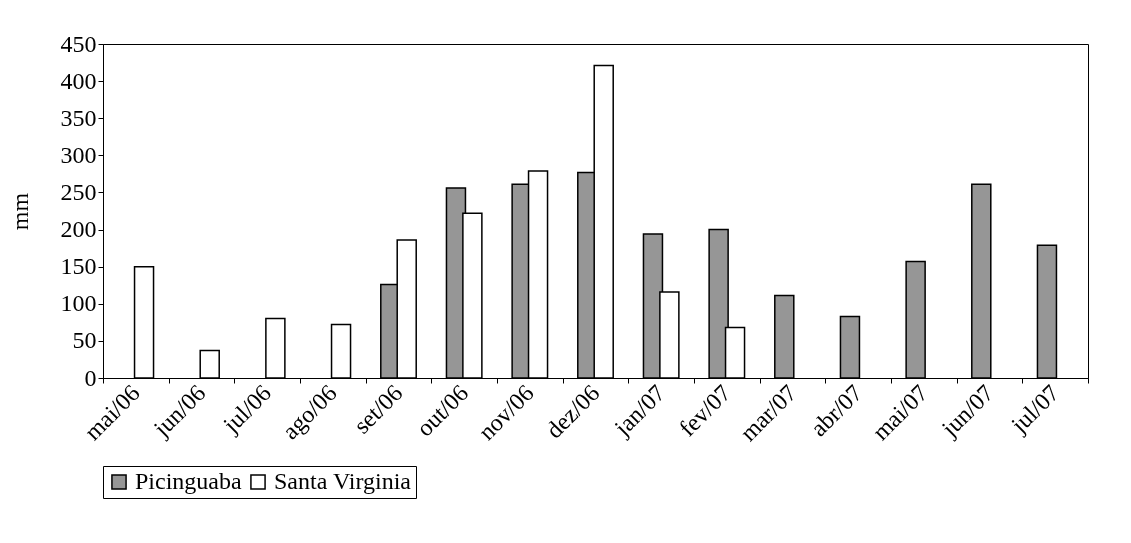 The width and height of the screenshot is (1131, 543). What do you see at coordinates (78, 43) in the screenshot?
I see `y-tick-label: 450` at bounding box center [78, 43].